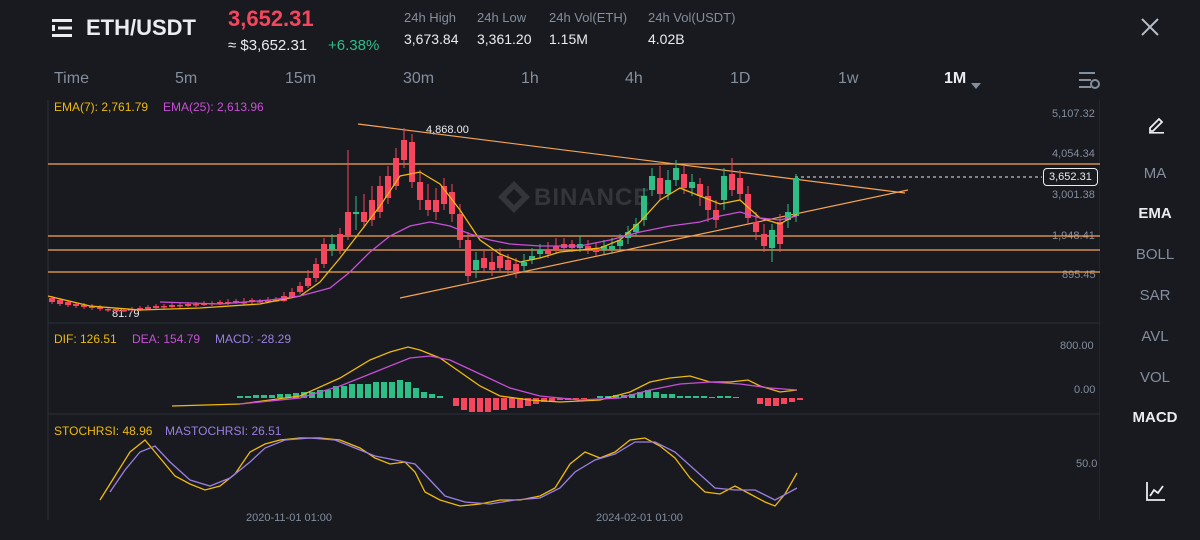 This screenshot has height=540, width=1200. I want to click on indicator-ma: MA, so click(1155, 173).